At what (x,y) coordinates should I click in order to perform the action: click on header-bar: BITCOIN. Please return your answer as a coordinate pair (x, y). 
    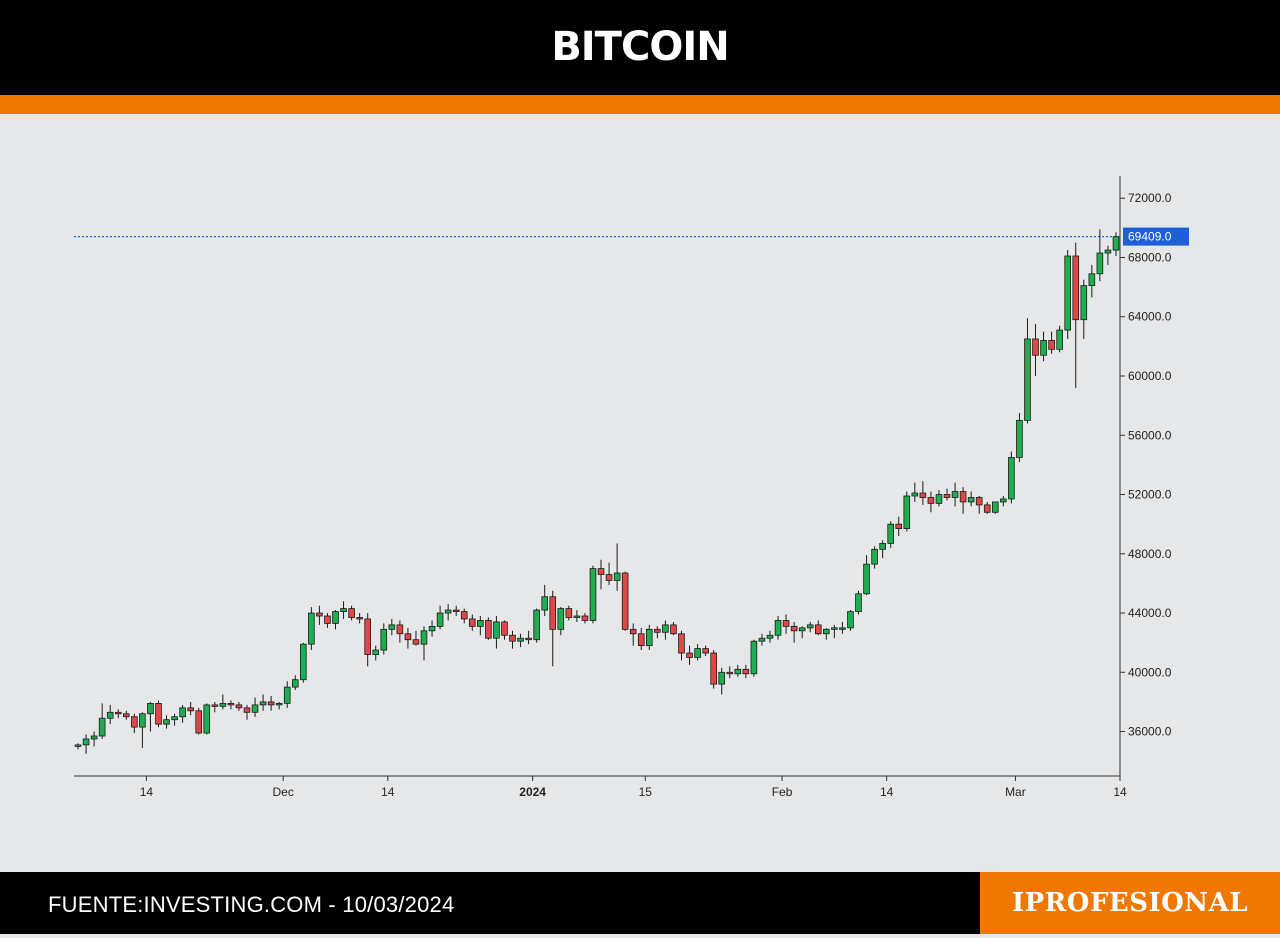
    Looking at the image, I should click on (640, 47).